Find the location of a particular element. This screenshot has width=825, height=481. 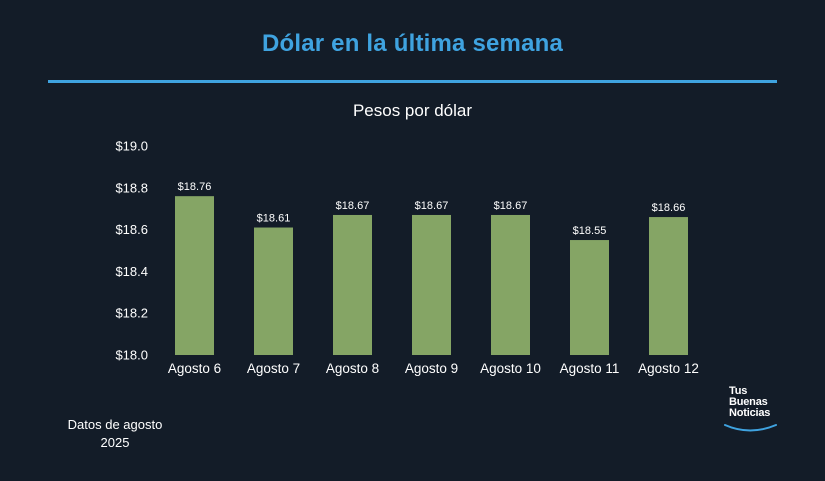

x-tick-label: Agosto 7 is located at coordinates (273, 368).